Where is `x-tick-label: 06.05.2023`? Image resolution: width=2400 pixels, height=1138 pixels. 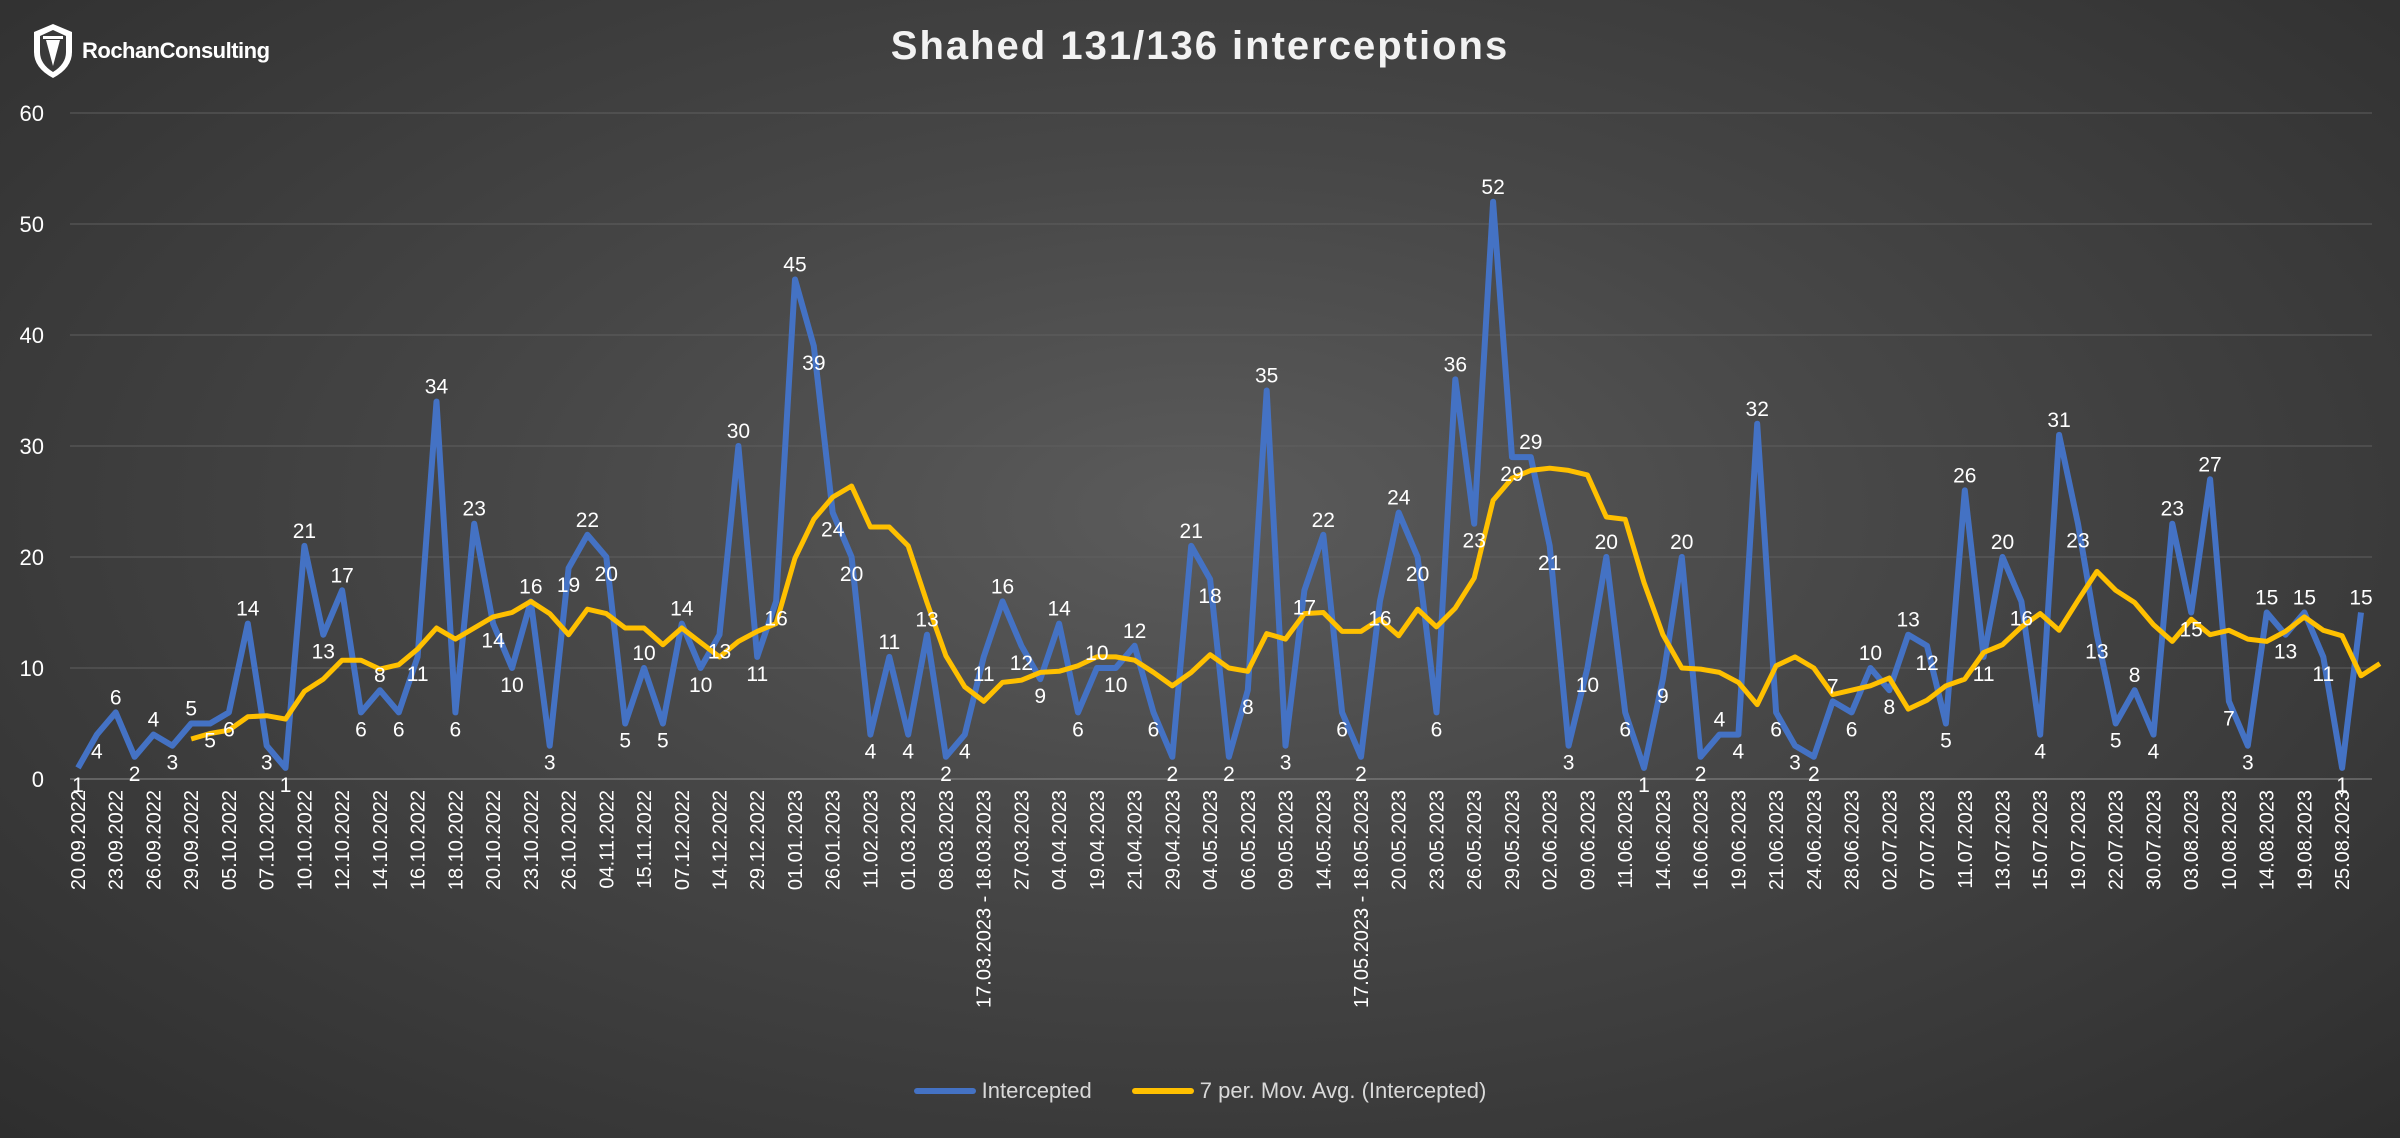 x-tick-label: 06.05.2023 is located at coordinates (1249, 840).